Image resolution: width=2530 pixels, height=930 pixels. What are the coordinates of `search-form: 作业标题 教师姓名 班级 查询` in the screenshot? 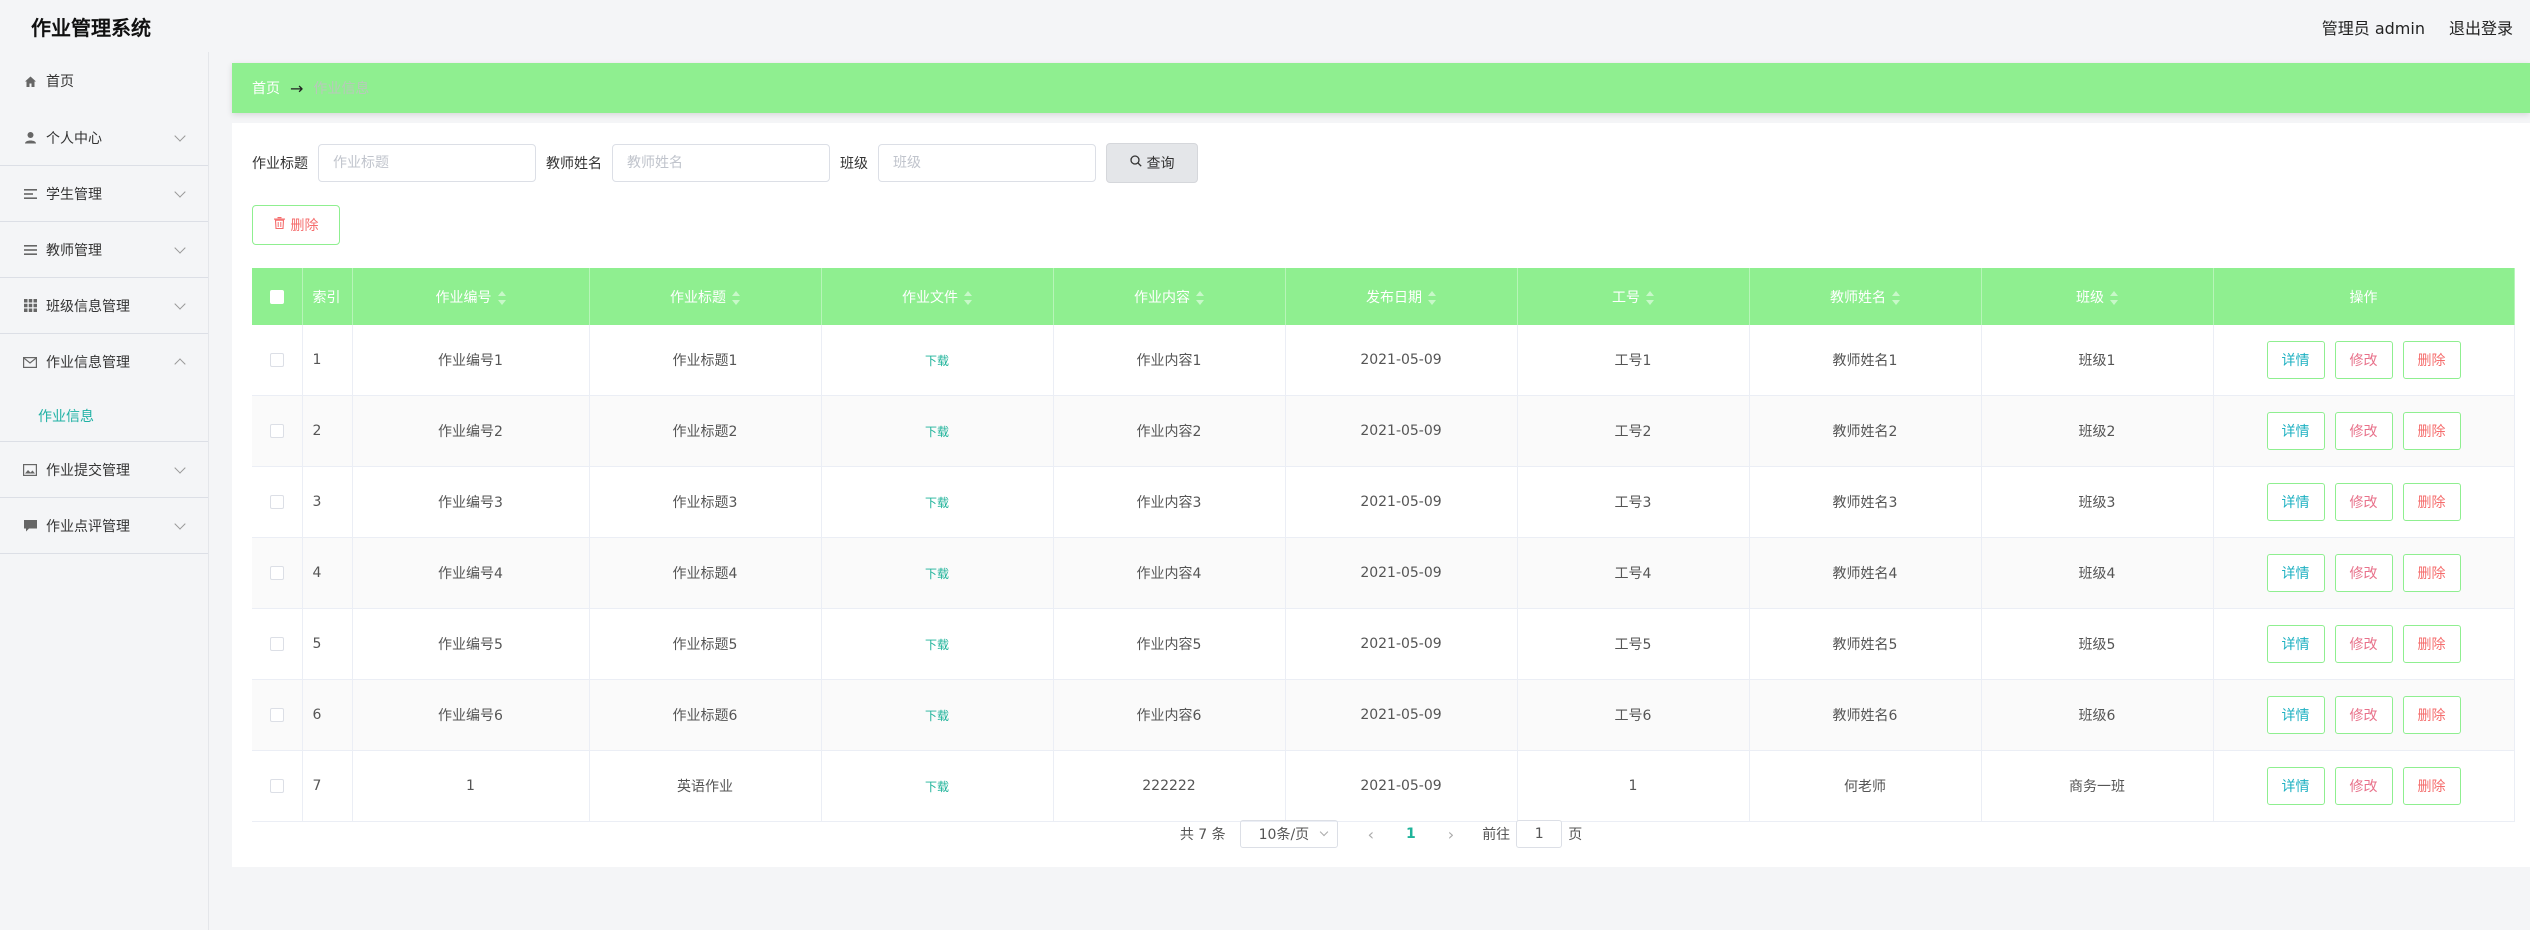 It's located at (725, 163).